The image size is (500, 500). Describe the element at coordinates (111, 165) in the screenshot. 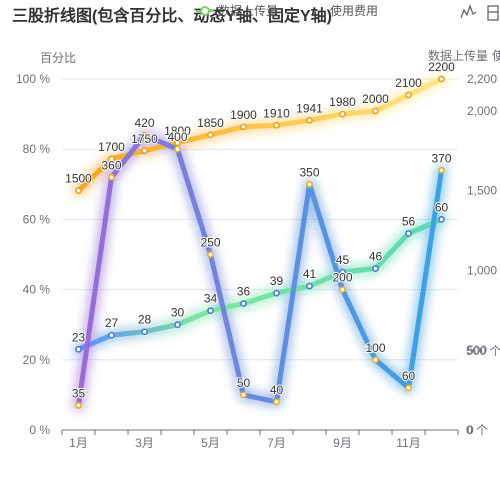

I see `data-label: 360` at that location.